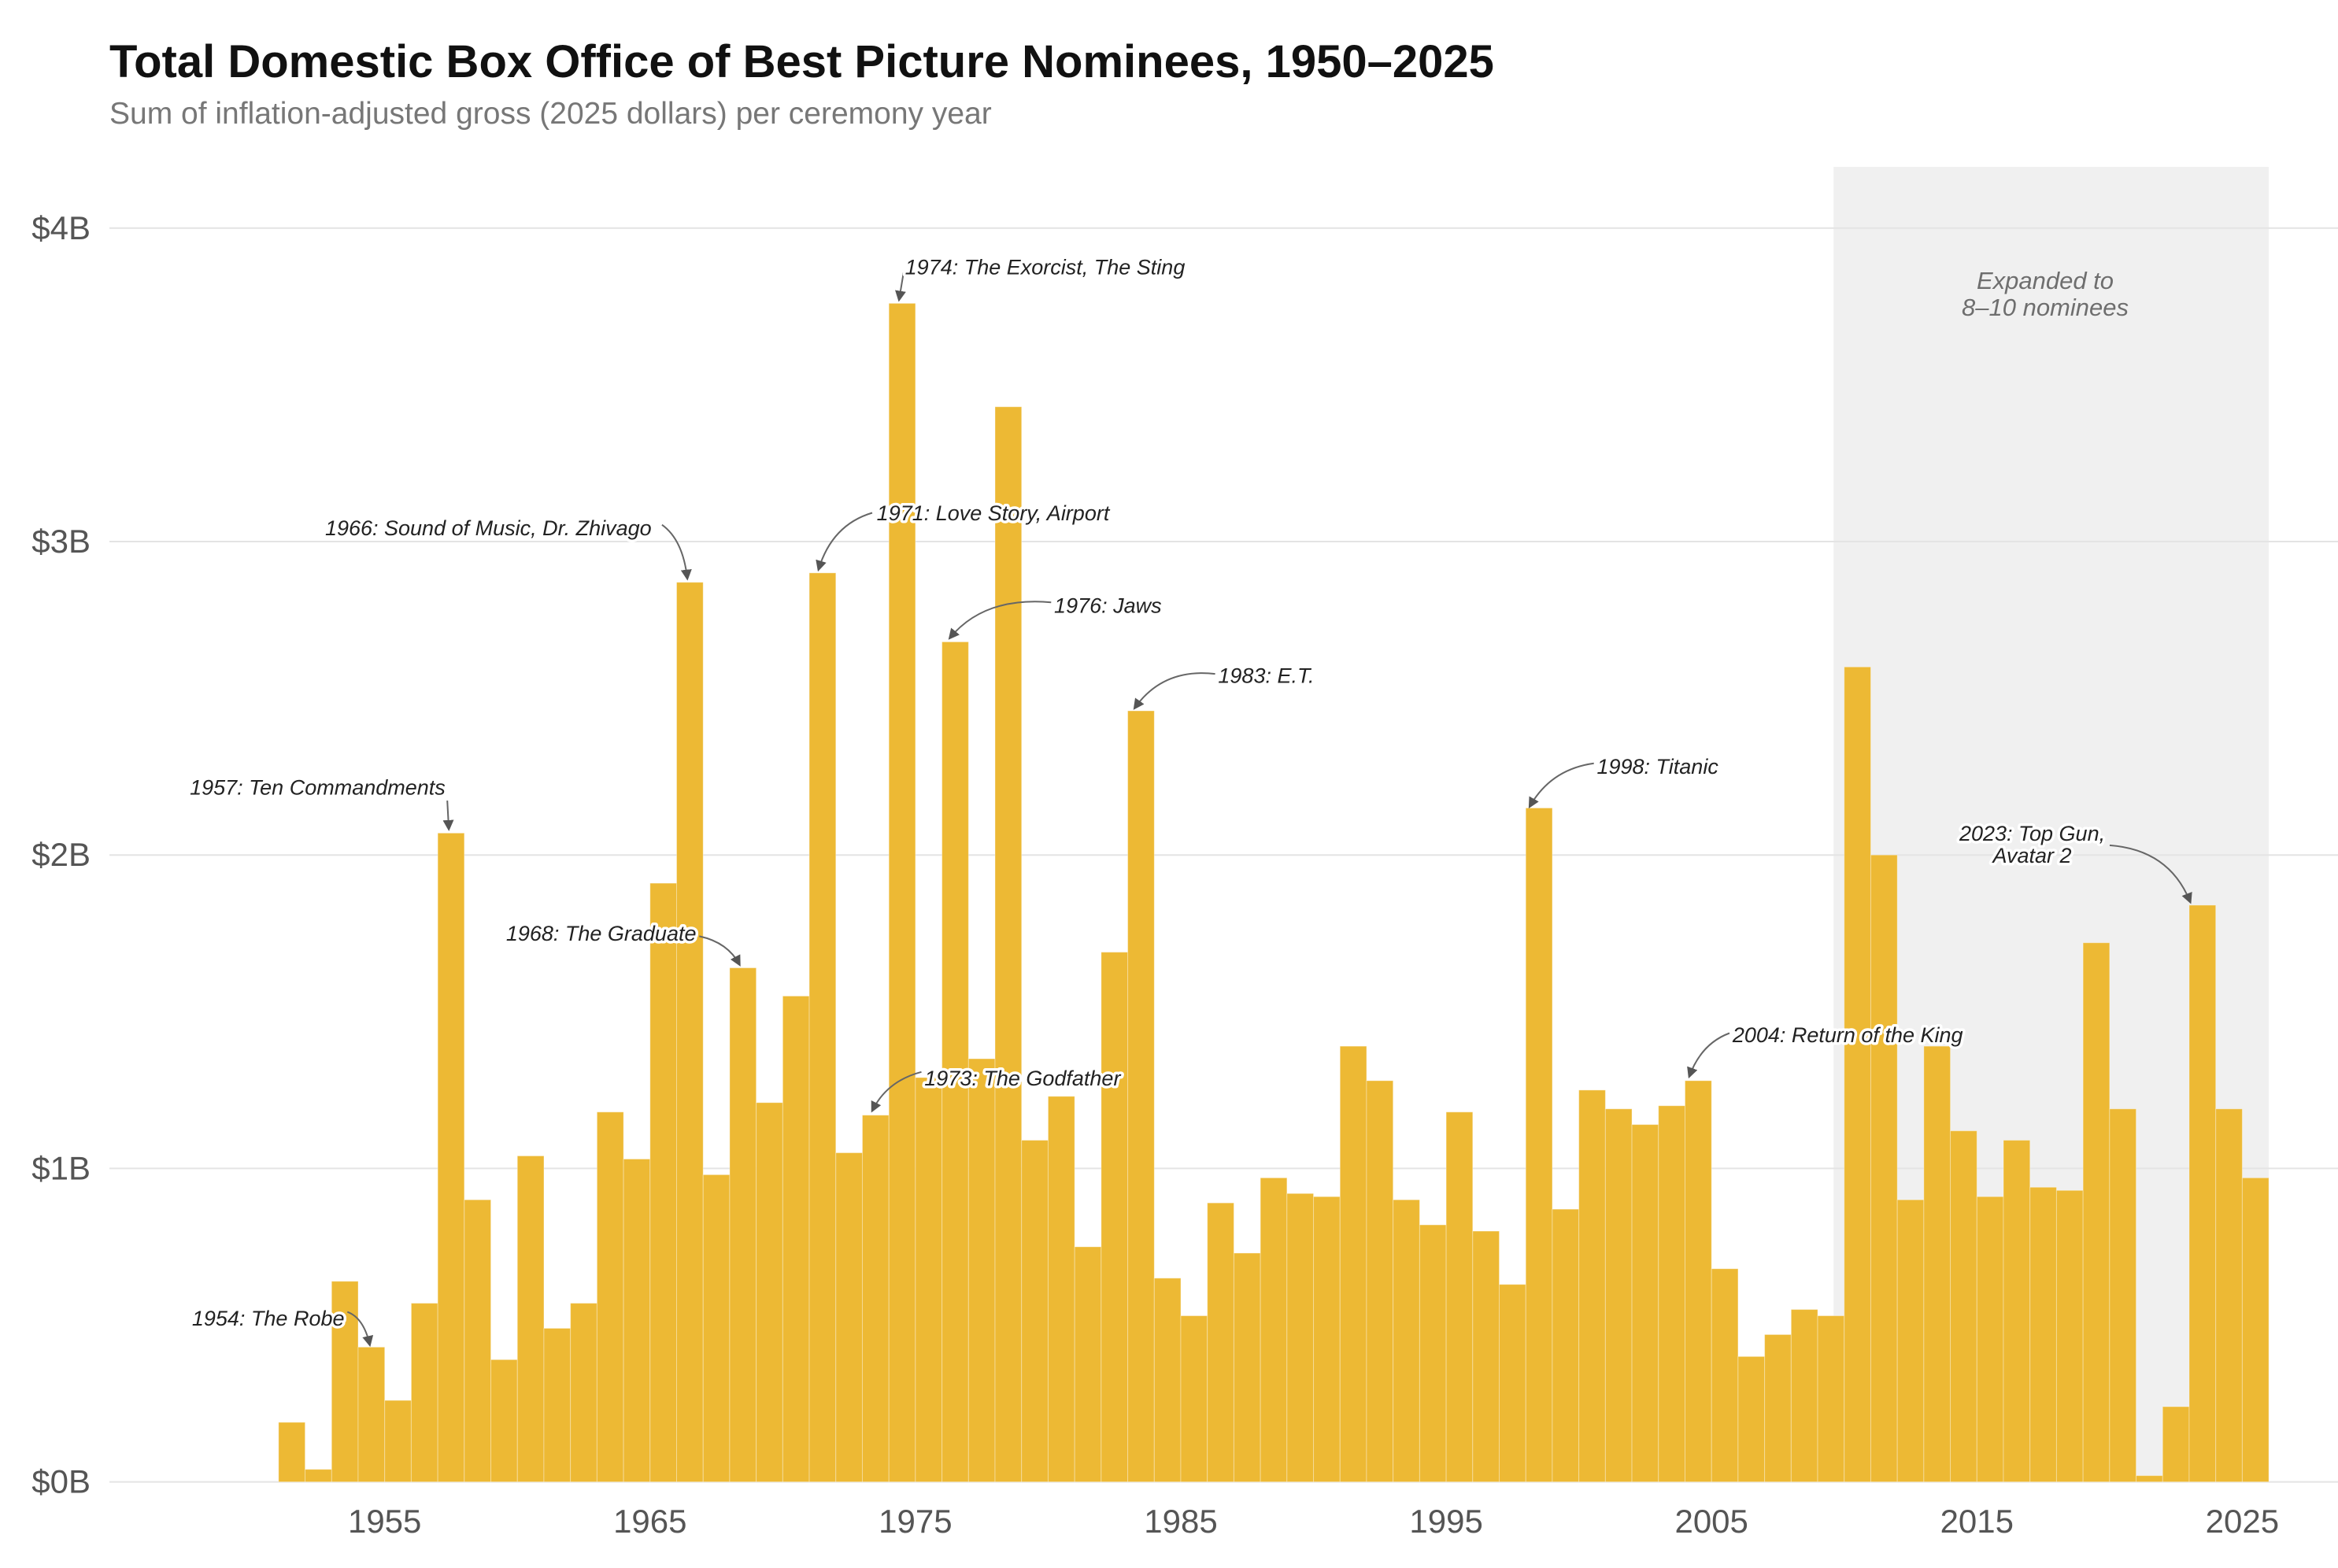 This screenshot has width=2338, height=1568. I want to click on bar-2024, so click(2229, 1295).